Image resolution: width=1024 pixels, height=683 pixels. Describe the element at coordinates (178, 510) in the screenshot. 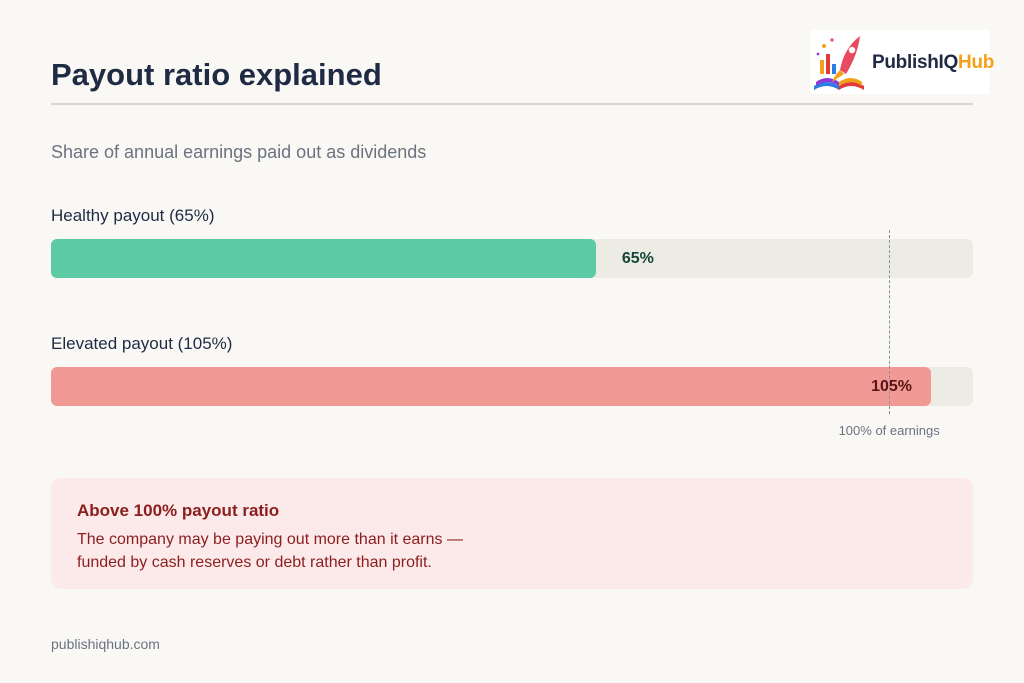

I see `callout-title: Above 100% payout ratio` at that location.